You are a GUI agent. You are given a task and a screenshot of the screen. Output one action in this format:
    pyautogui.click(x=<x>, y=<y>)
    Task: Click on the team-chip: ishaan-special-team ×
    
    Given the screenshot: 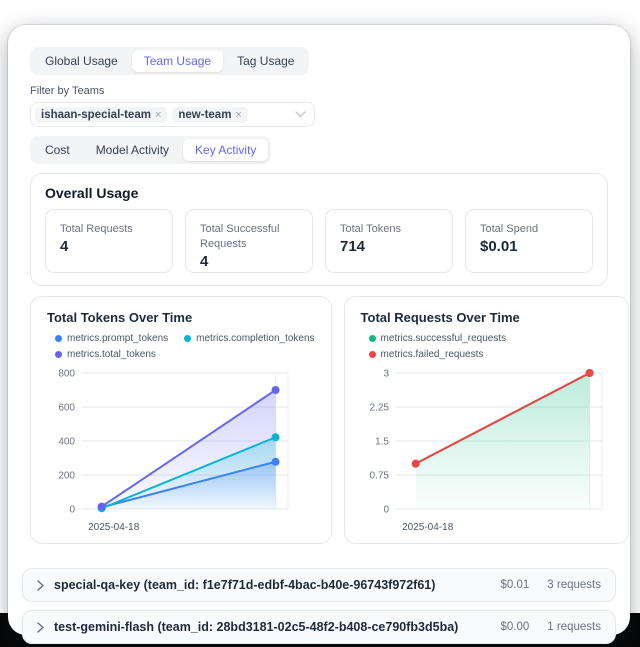 What is the action you would take?
    pyautogui.click(x=101, y=114)
    